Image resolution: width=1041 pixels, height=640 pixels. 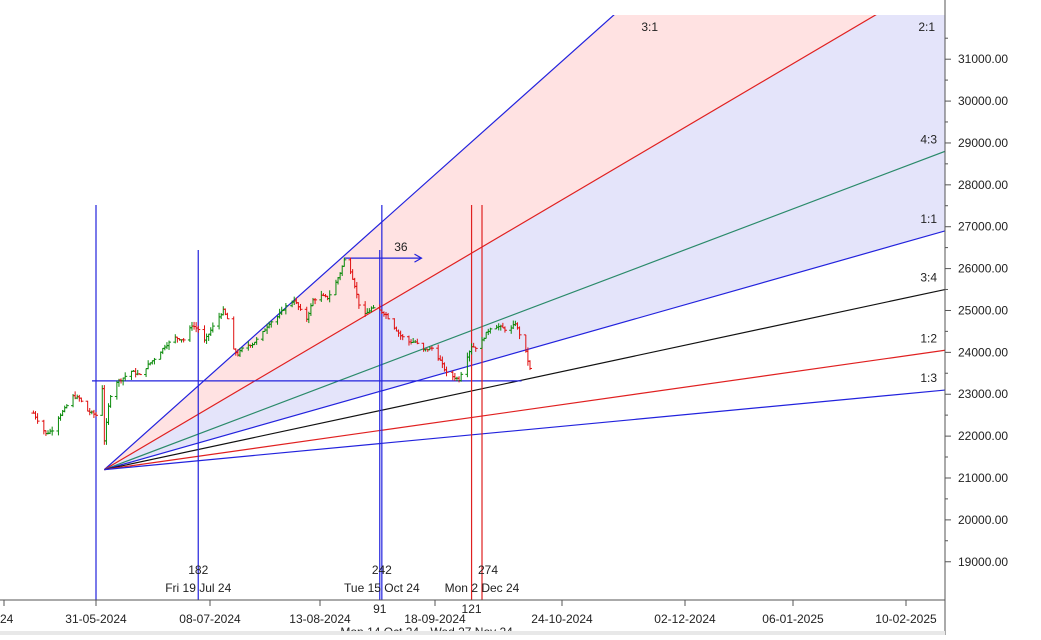 I want to click on y-tick-label: 28000.00, so click(x=983, y=185).